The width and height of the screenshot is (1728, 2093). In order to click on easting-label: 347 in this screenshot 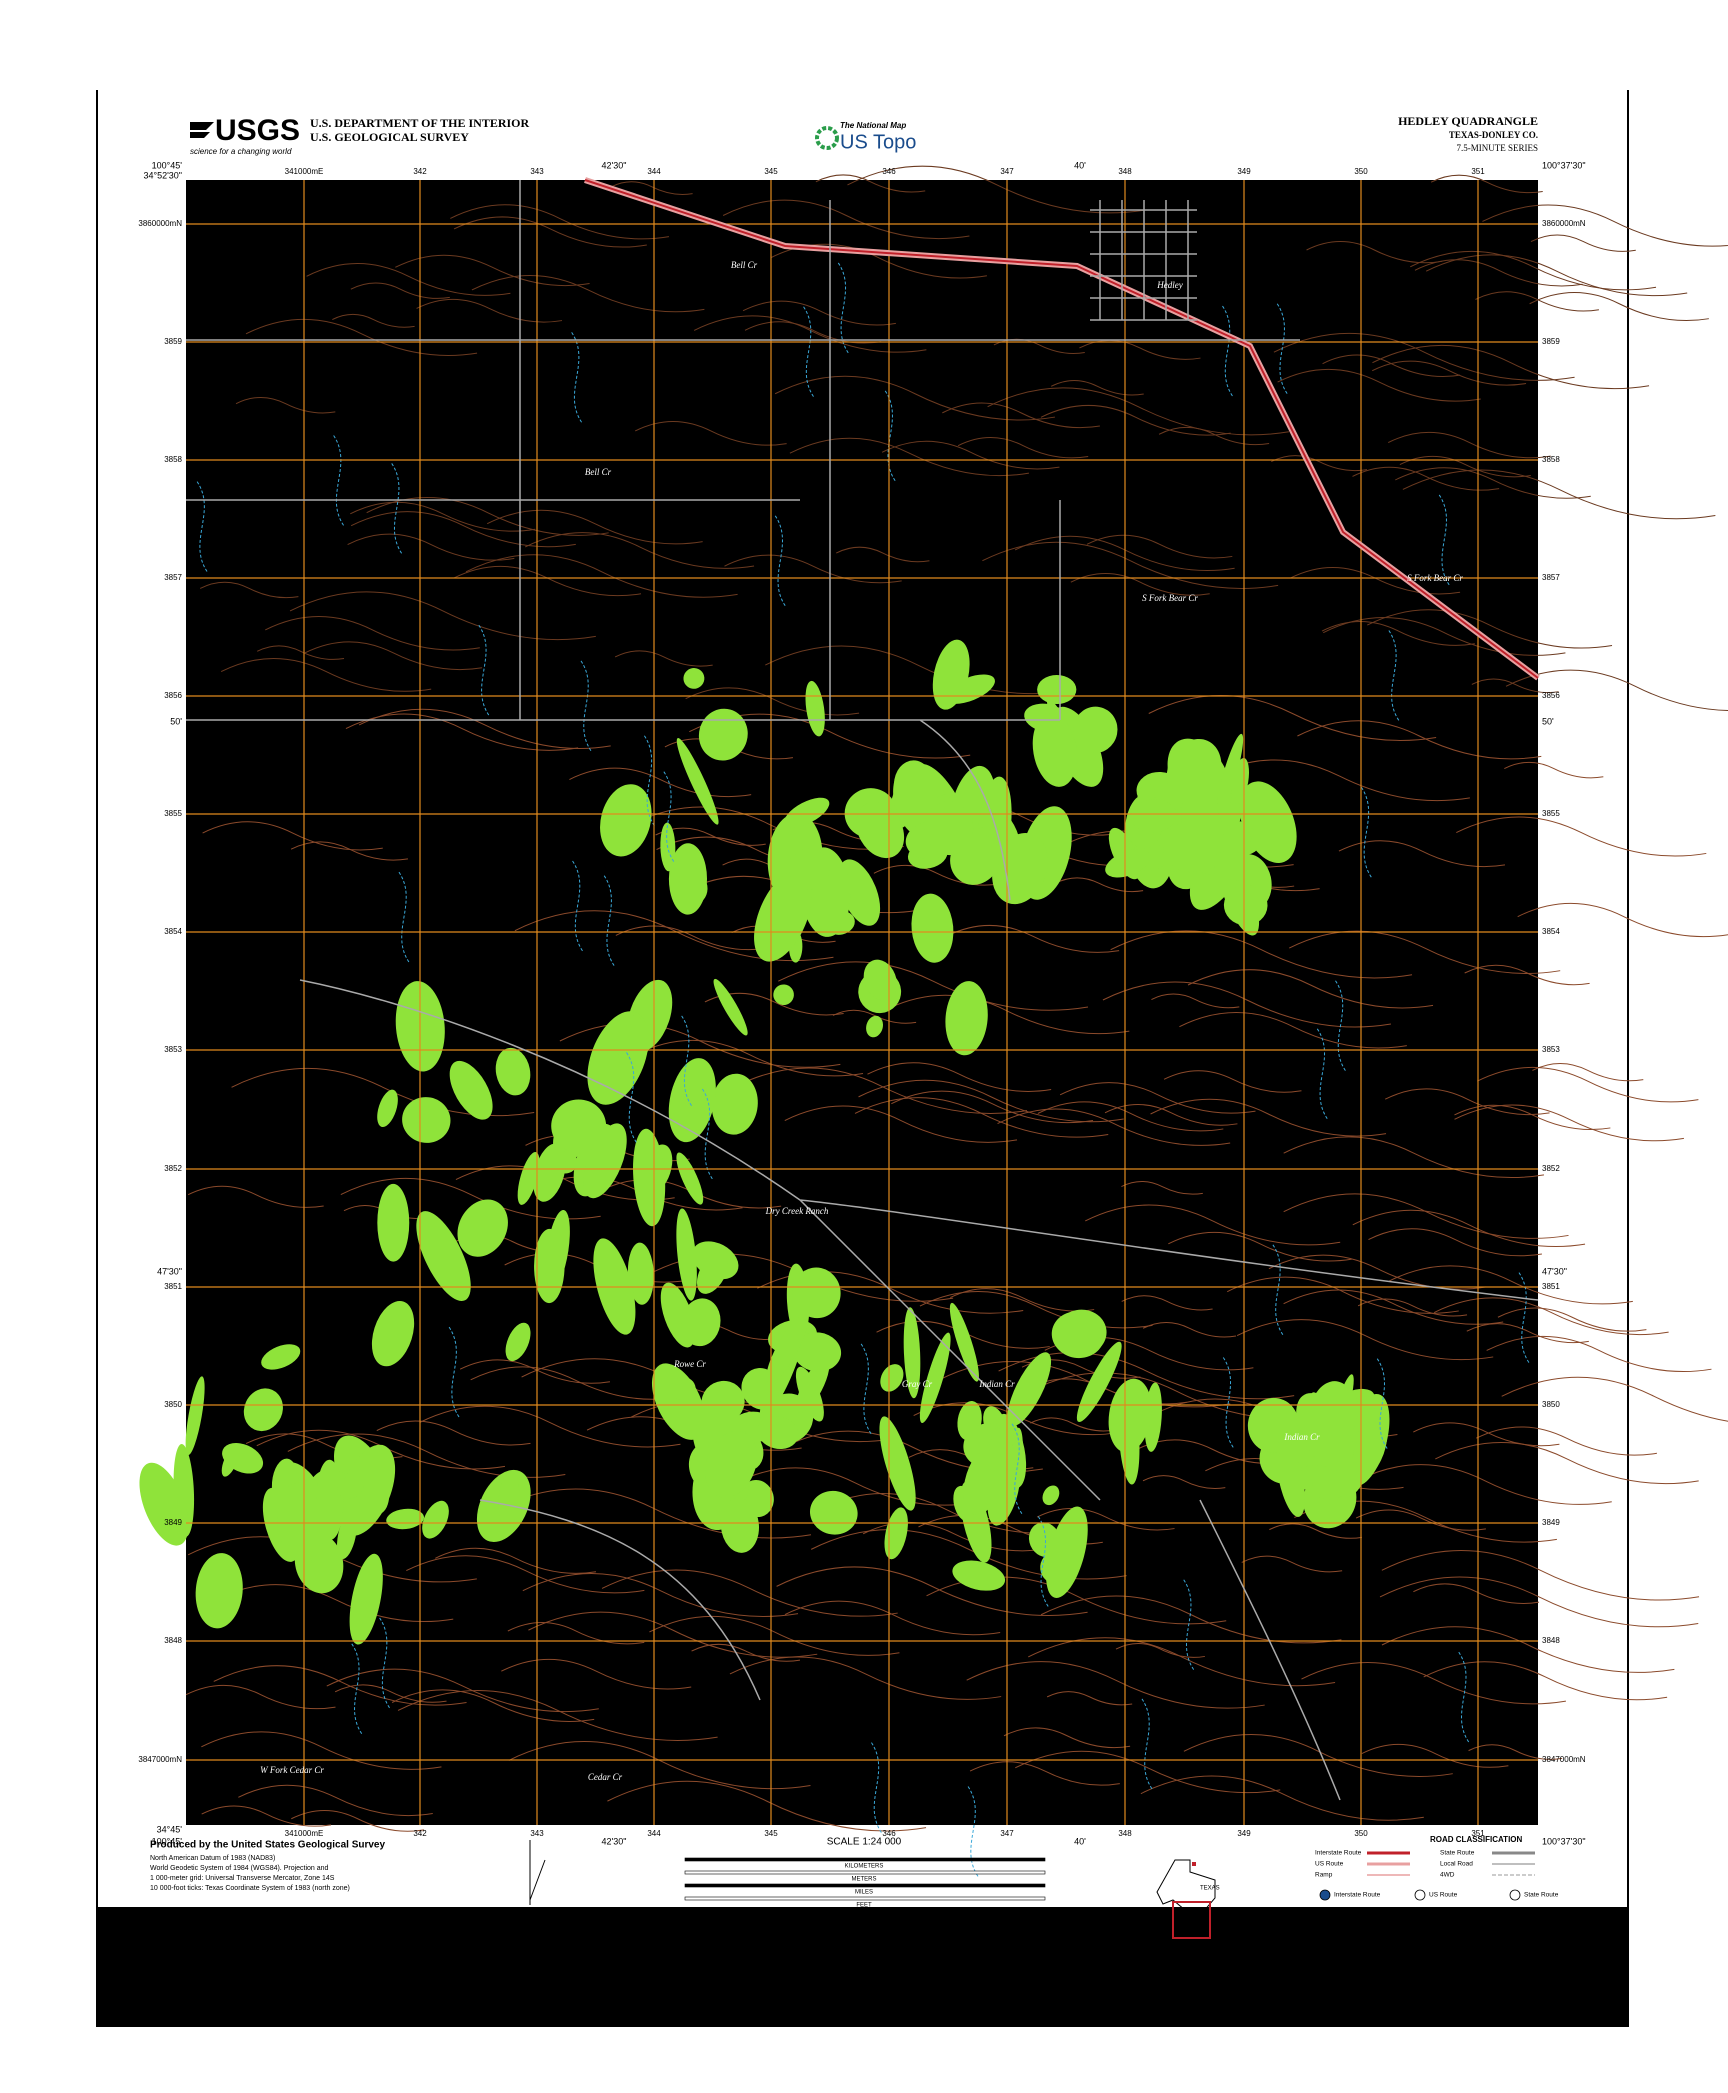, I will do `click(1007, 1833)`.